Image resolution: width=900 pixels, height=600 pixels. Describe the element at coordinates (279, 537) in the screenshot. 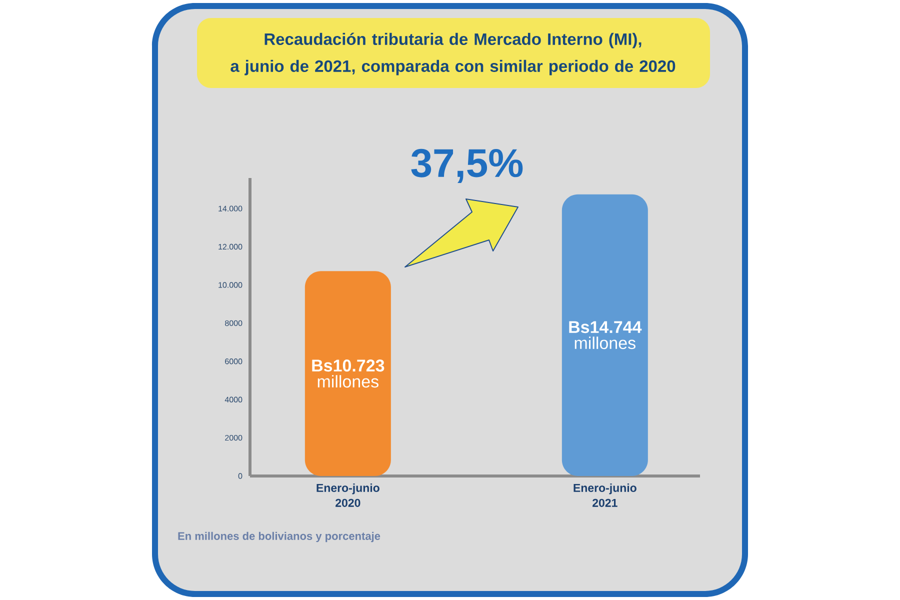

I see `text: En millones de bolivianos y porcentaje` at that location.